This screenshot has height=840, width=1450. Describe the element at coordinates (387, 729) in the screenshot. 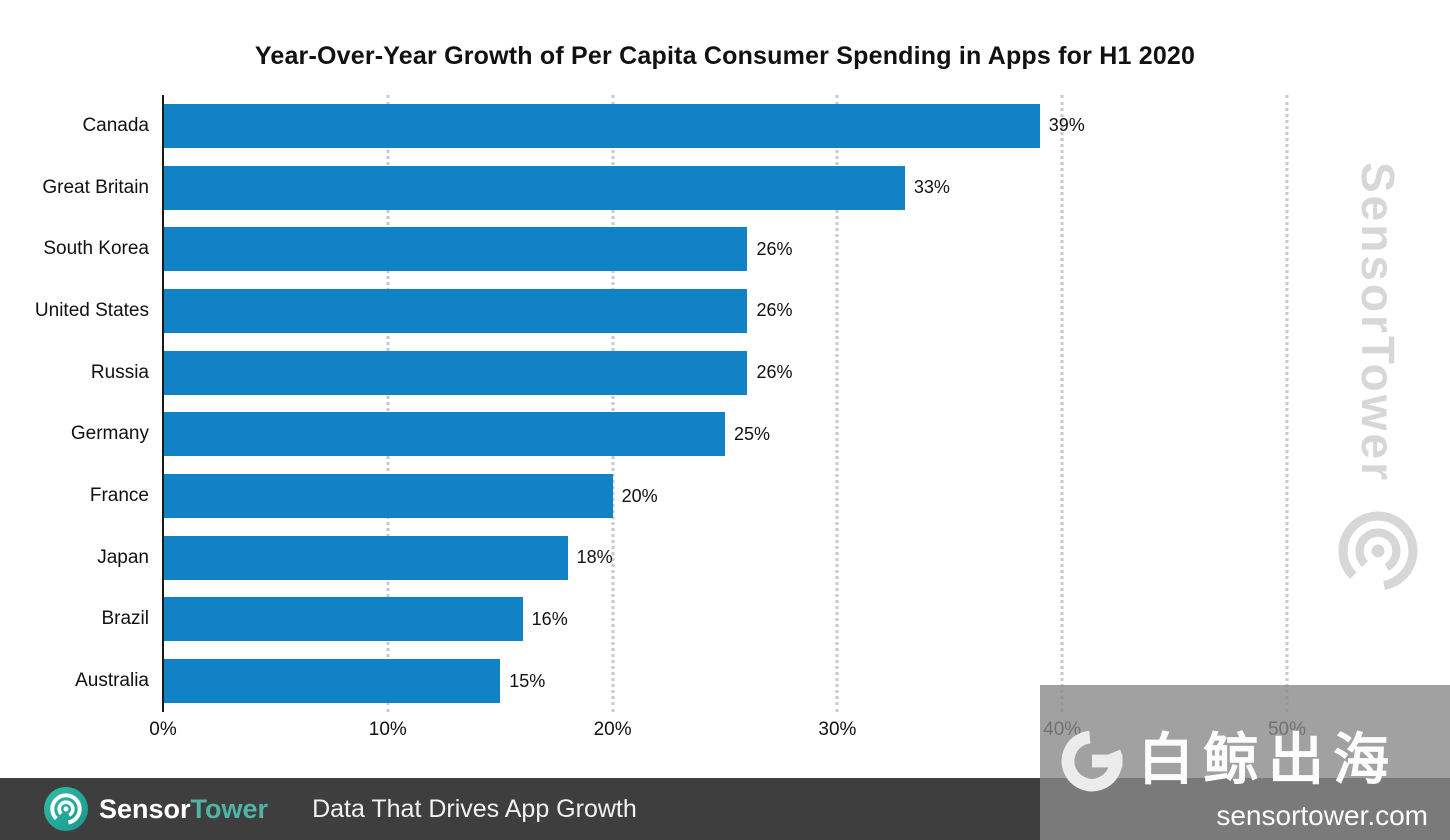

I see `x-tick-label: 10%` at that location.